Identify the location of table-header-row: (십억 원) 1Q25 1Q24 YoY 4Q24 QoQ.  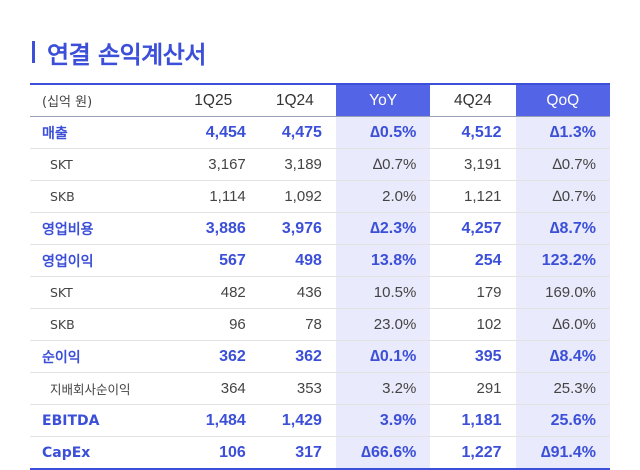
(320, 100).